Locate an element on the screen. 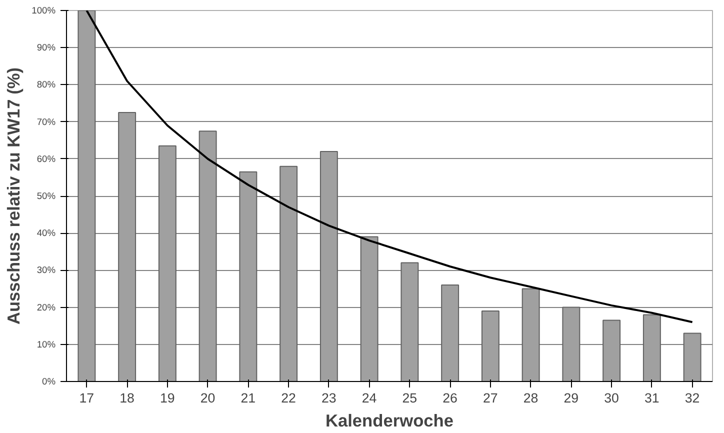  x-tick-label: 32 is located at coordinates (692, 398).